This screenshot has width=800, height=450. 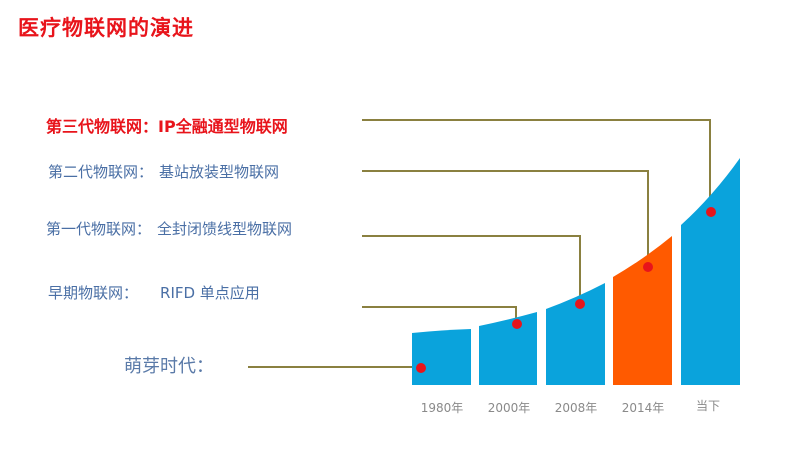 I want to click on page-title: 医疗物联网的演进, so click(x=106, y=28).